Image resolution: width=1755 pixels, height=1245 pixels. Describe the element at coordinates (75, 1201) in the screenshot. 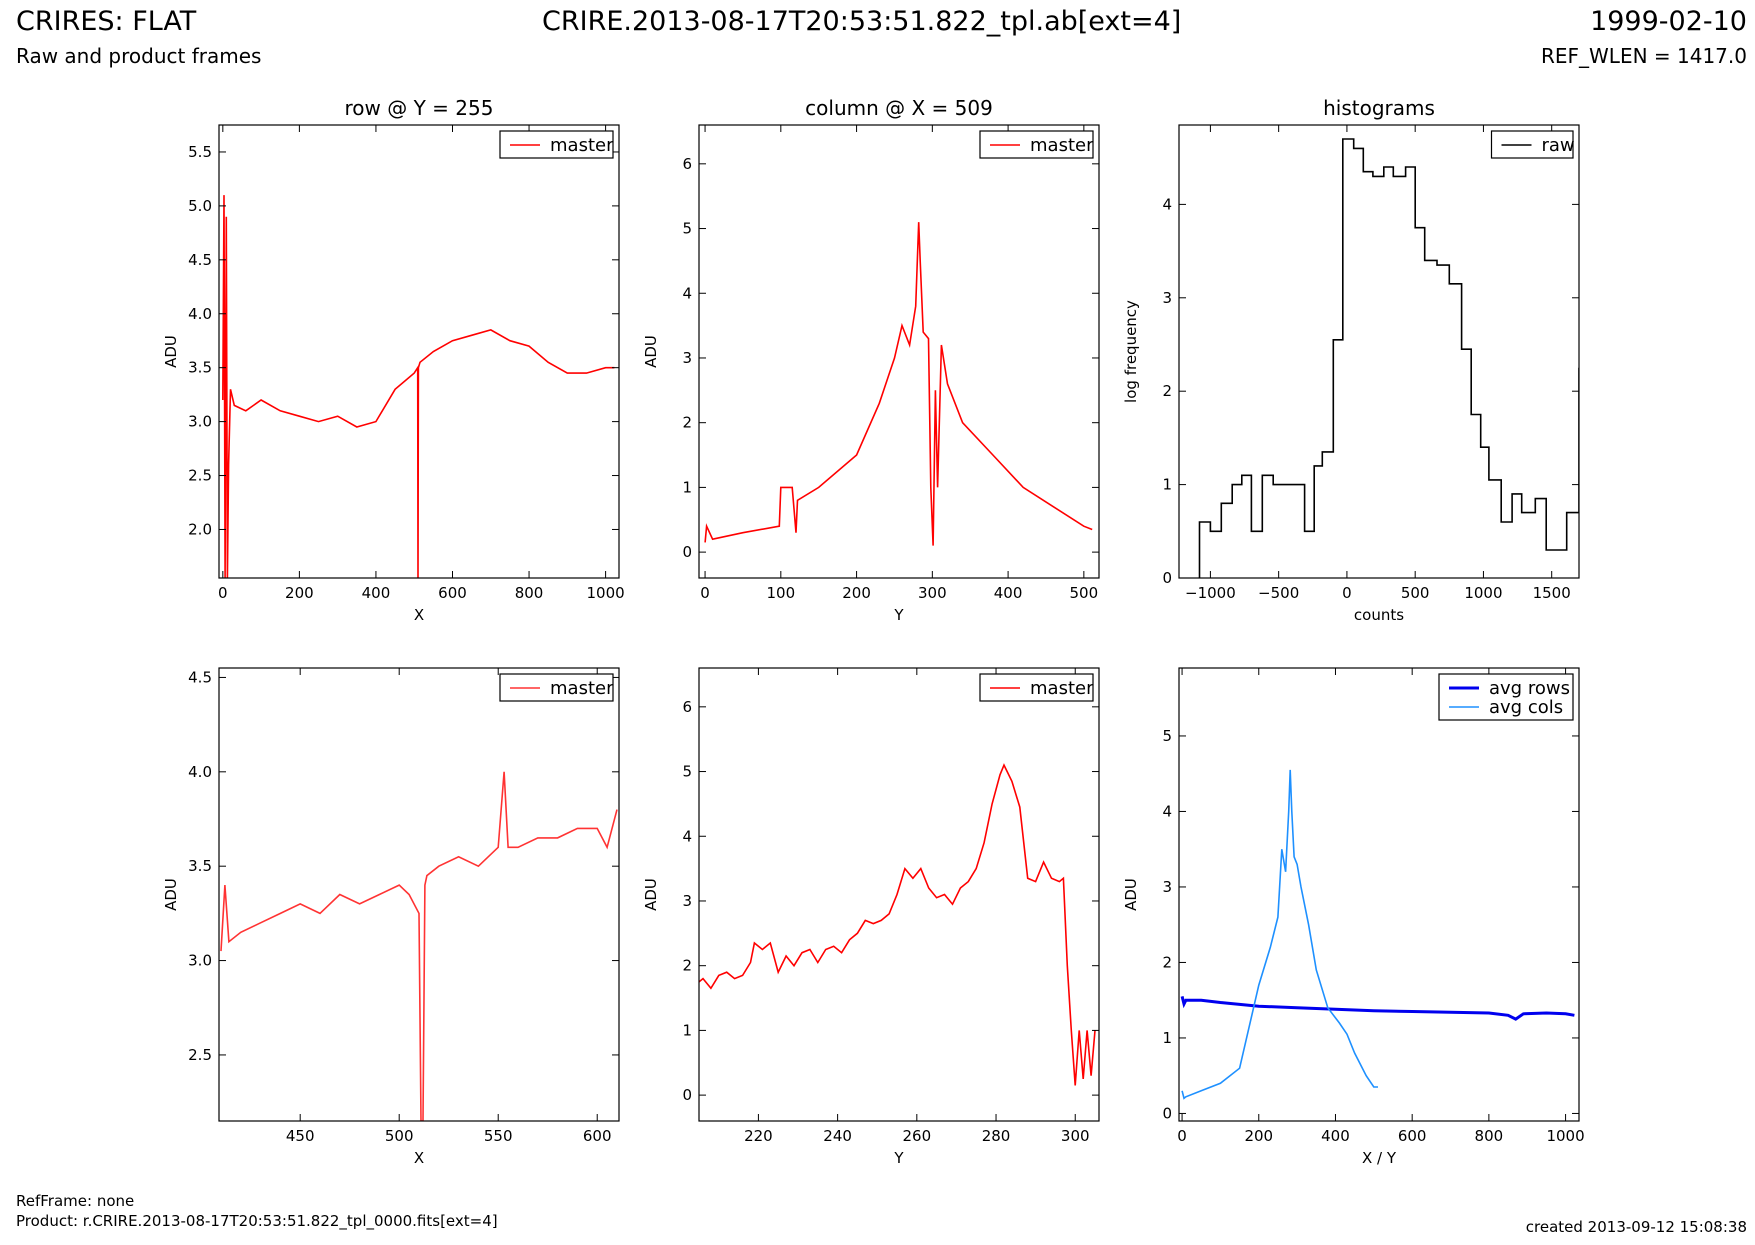

I see `refframe-label: RefFrame: none` at that location.